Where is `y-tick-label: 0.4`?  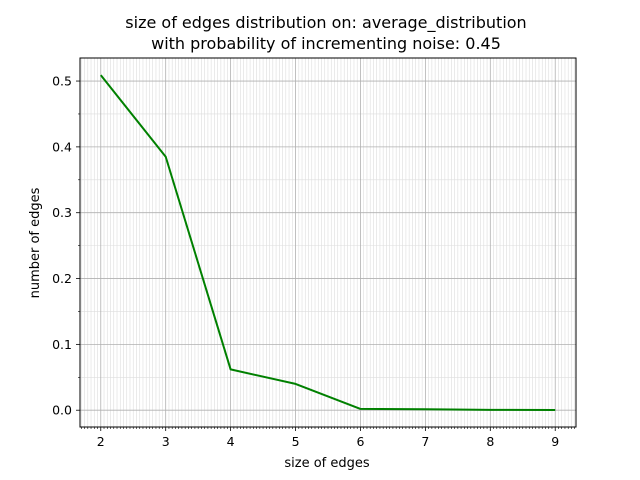
y-tick-label: 0.4 is located at coordinates (62, 146).